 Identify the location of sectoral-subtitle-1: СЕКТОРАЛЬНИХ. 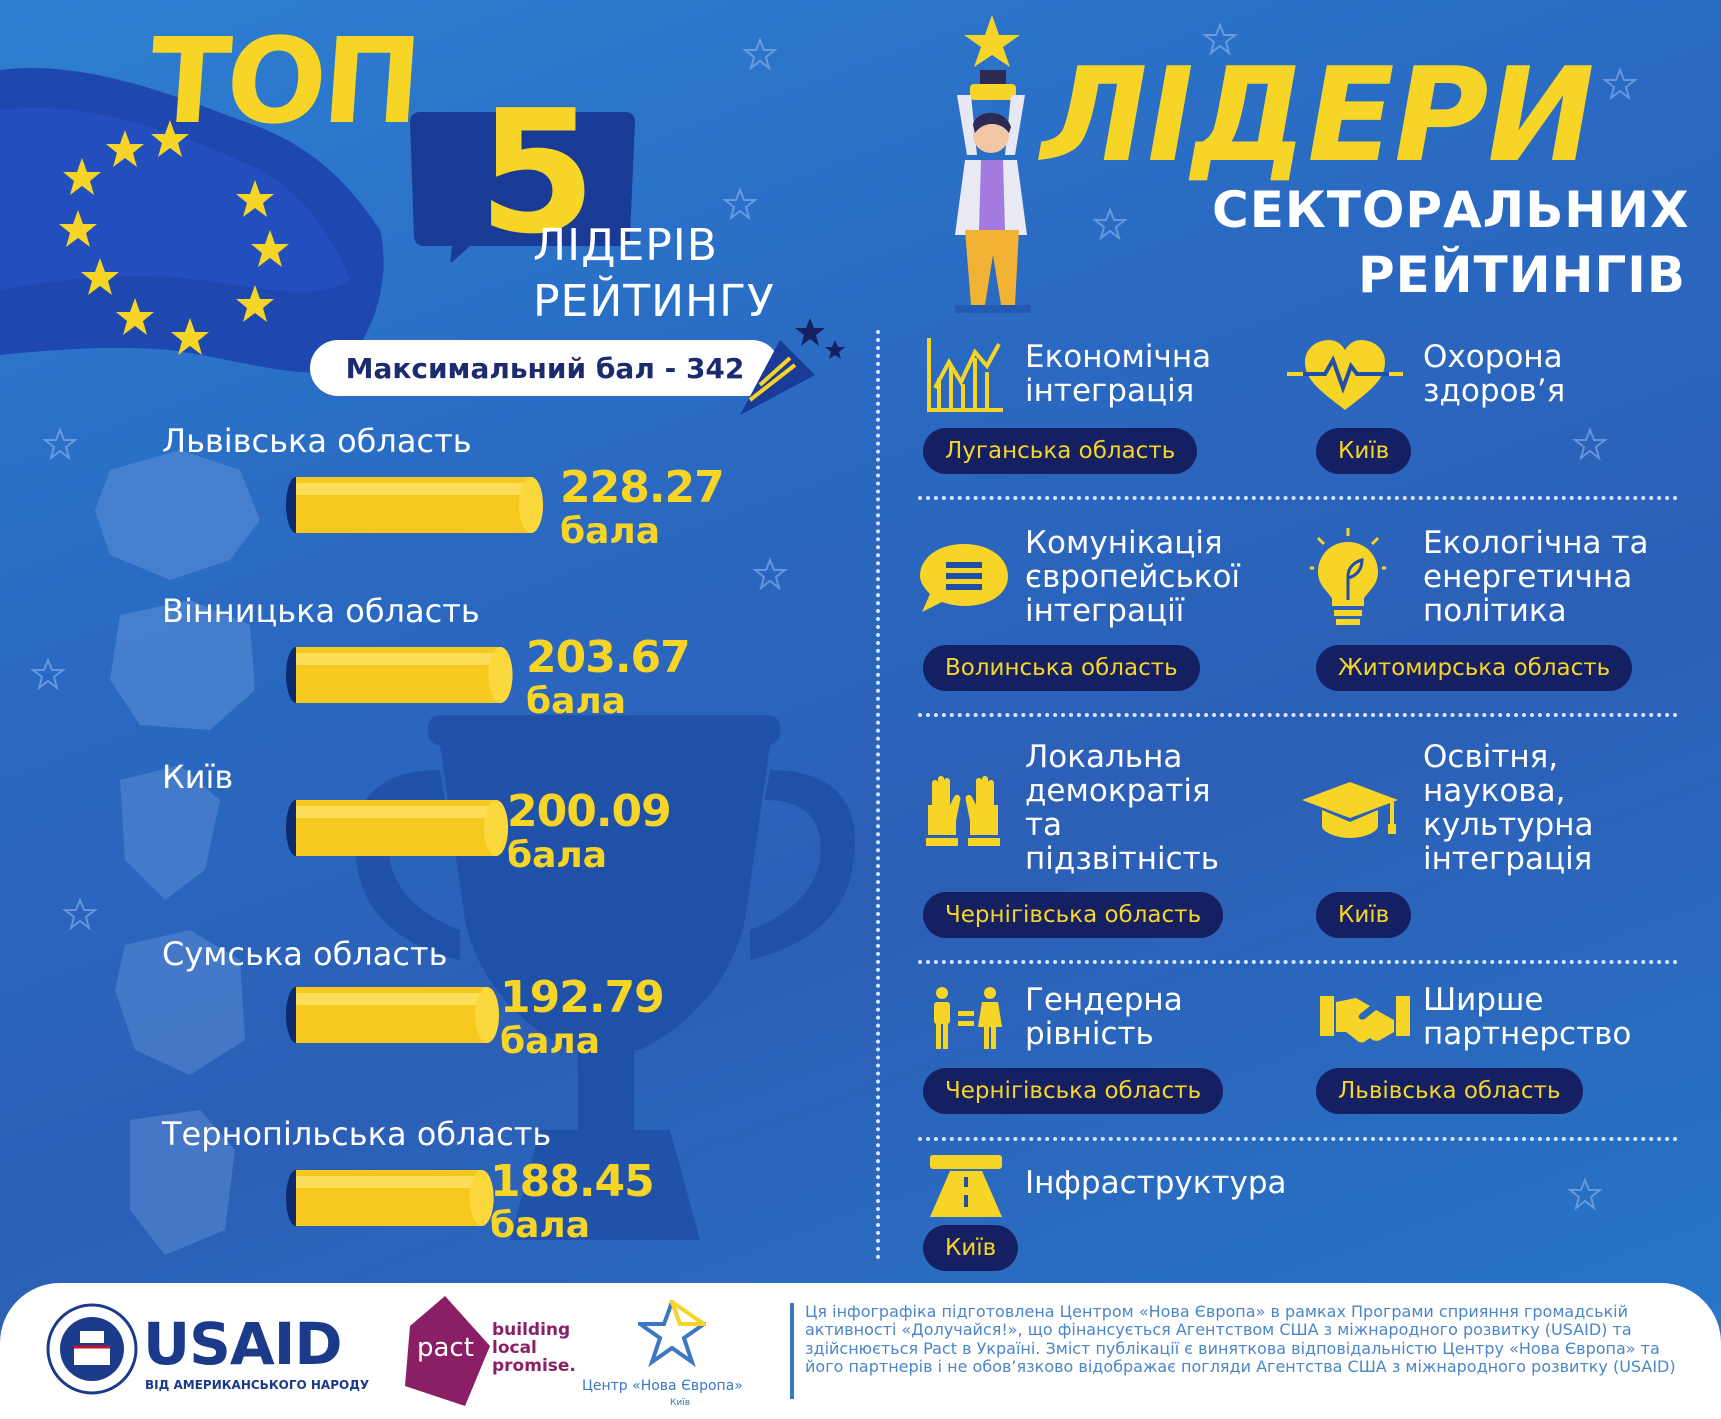
(1451, 210).